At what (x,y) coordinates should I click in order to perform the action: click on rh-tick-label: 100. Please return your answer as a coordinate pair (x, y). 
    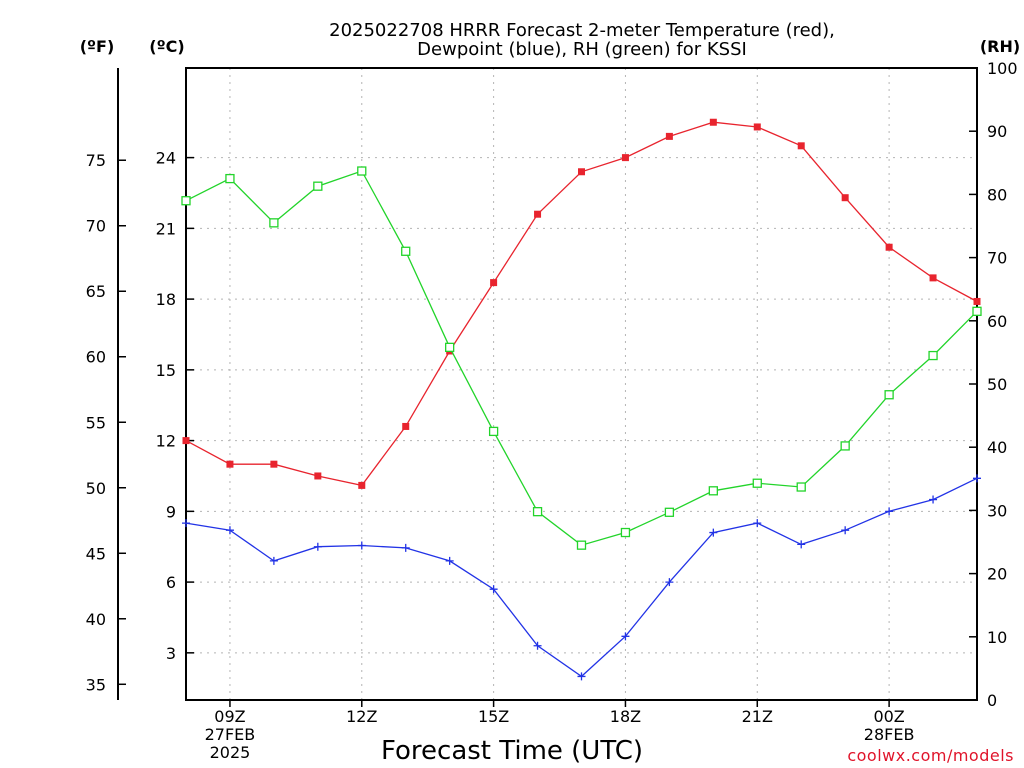
    Looking at the image, I should click on (1002, 68).